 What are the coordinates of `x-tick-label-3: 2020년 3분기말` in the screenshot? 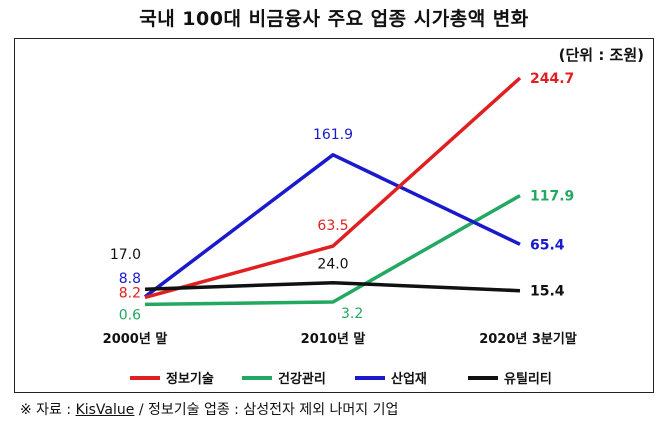 It's located at (528, 339).